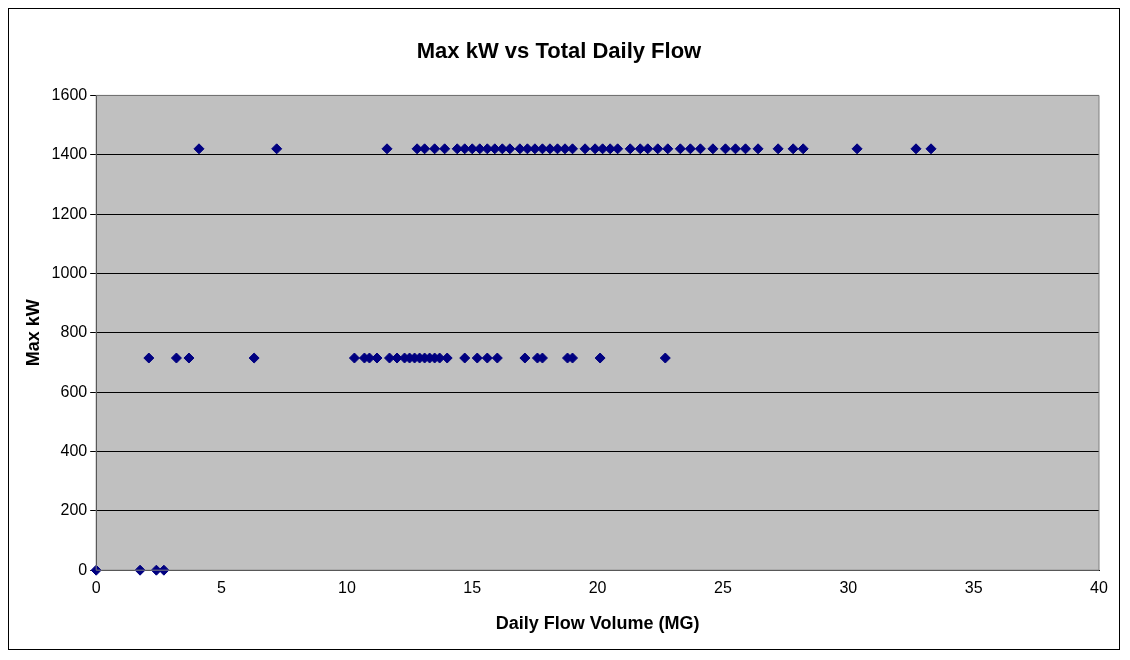  What do you see at coordinates (597, 588) in the screenshot?
I see `x-tick-label: 20` at bounding box center [597, 588].